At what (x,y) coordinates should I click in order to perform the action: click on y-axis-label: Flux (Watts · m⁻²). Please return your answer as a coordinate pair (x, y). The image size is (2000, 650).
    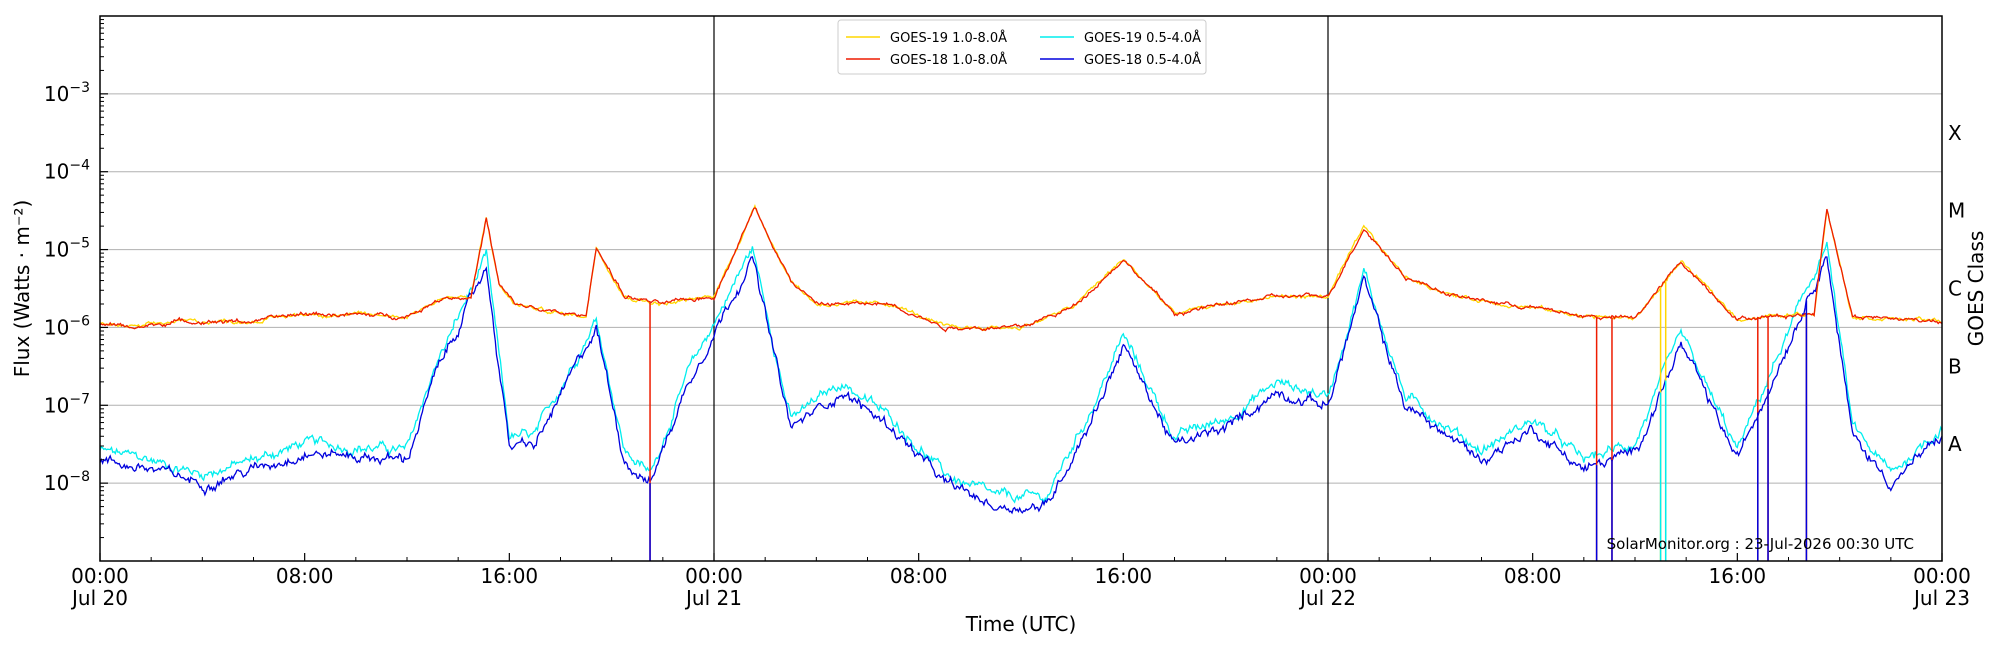
    Looking at the image, I should click on (22, 289).